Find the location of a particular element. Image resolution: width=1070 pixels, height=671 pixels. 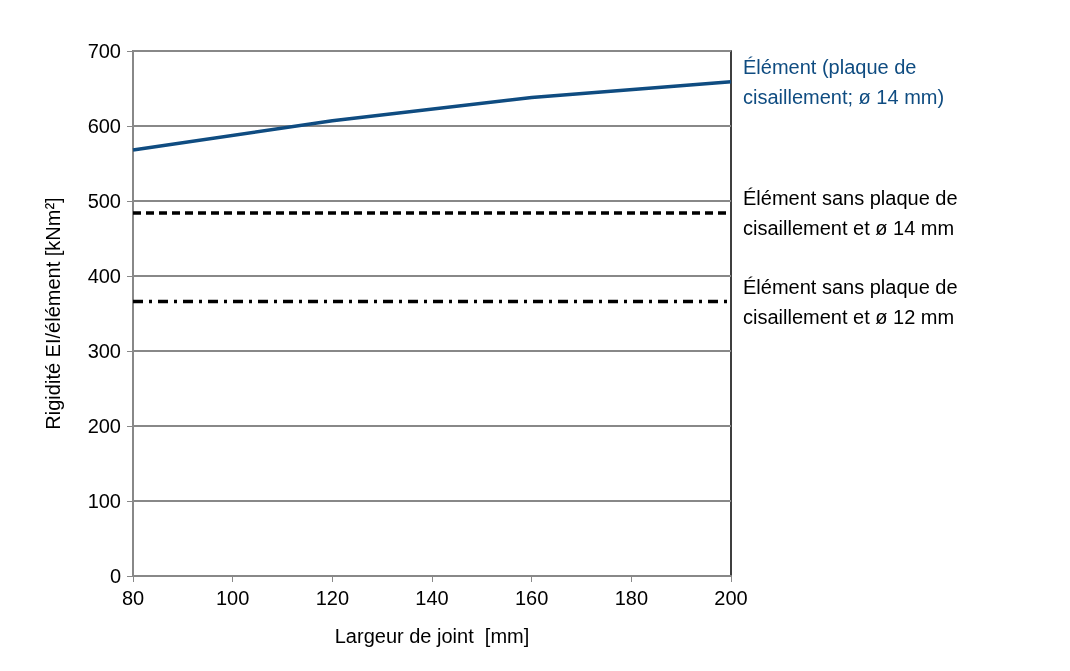

x-tick-label: 180 is located at coordinates (631, 598).